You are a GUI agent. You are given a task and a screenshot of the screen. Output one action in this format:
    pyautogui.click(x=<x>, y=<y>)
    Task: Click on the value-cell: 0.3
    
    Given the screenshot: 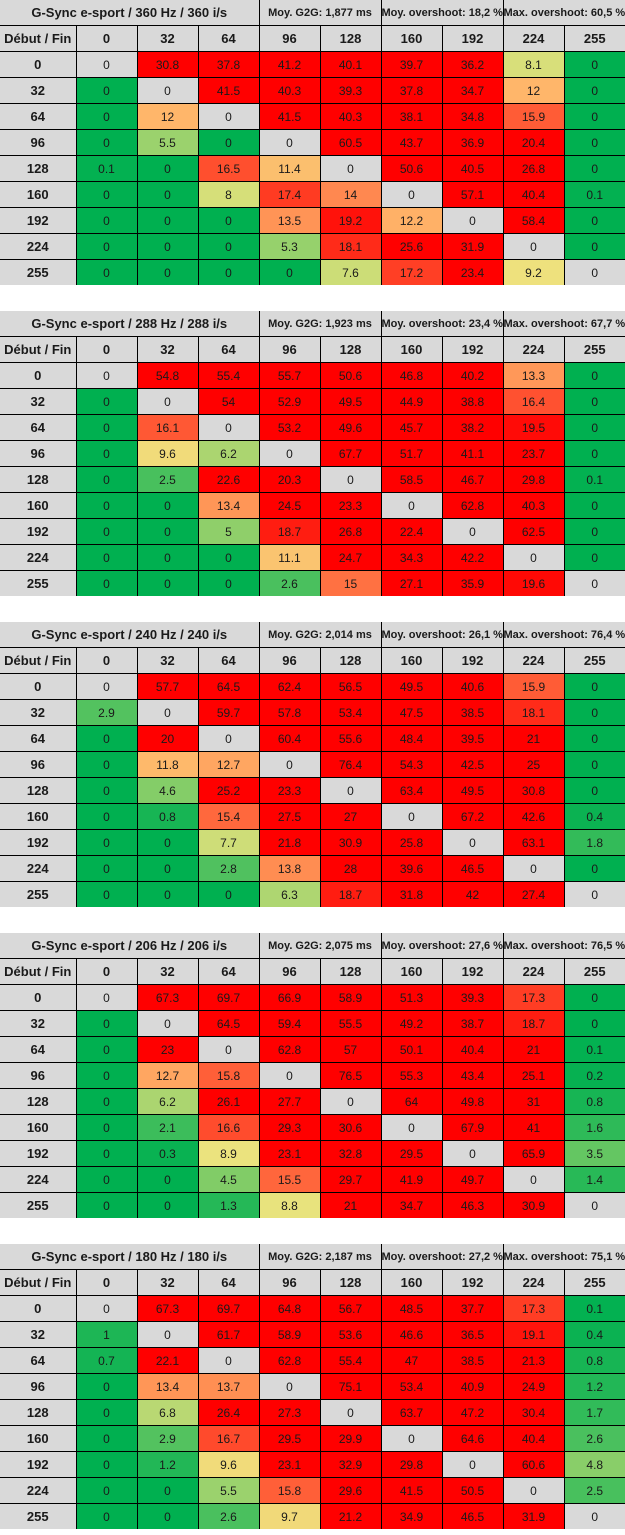 What is the action you would take?
    pyautogui.click(x=167, y=1153)
    